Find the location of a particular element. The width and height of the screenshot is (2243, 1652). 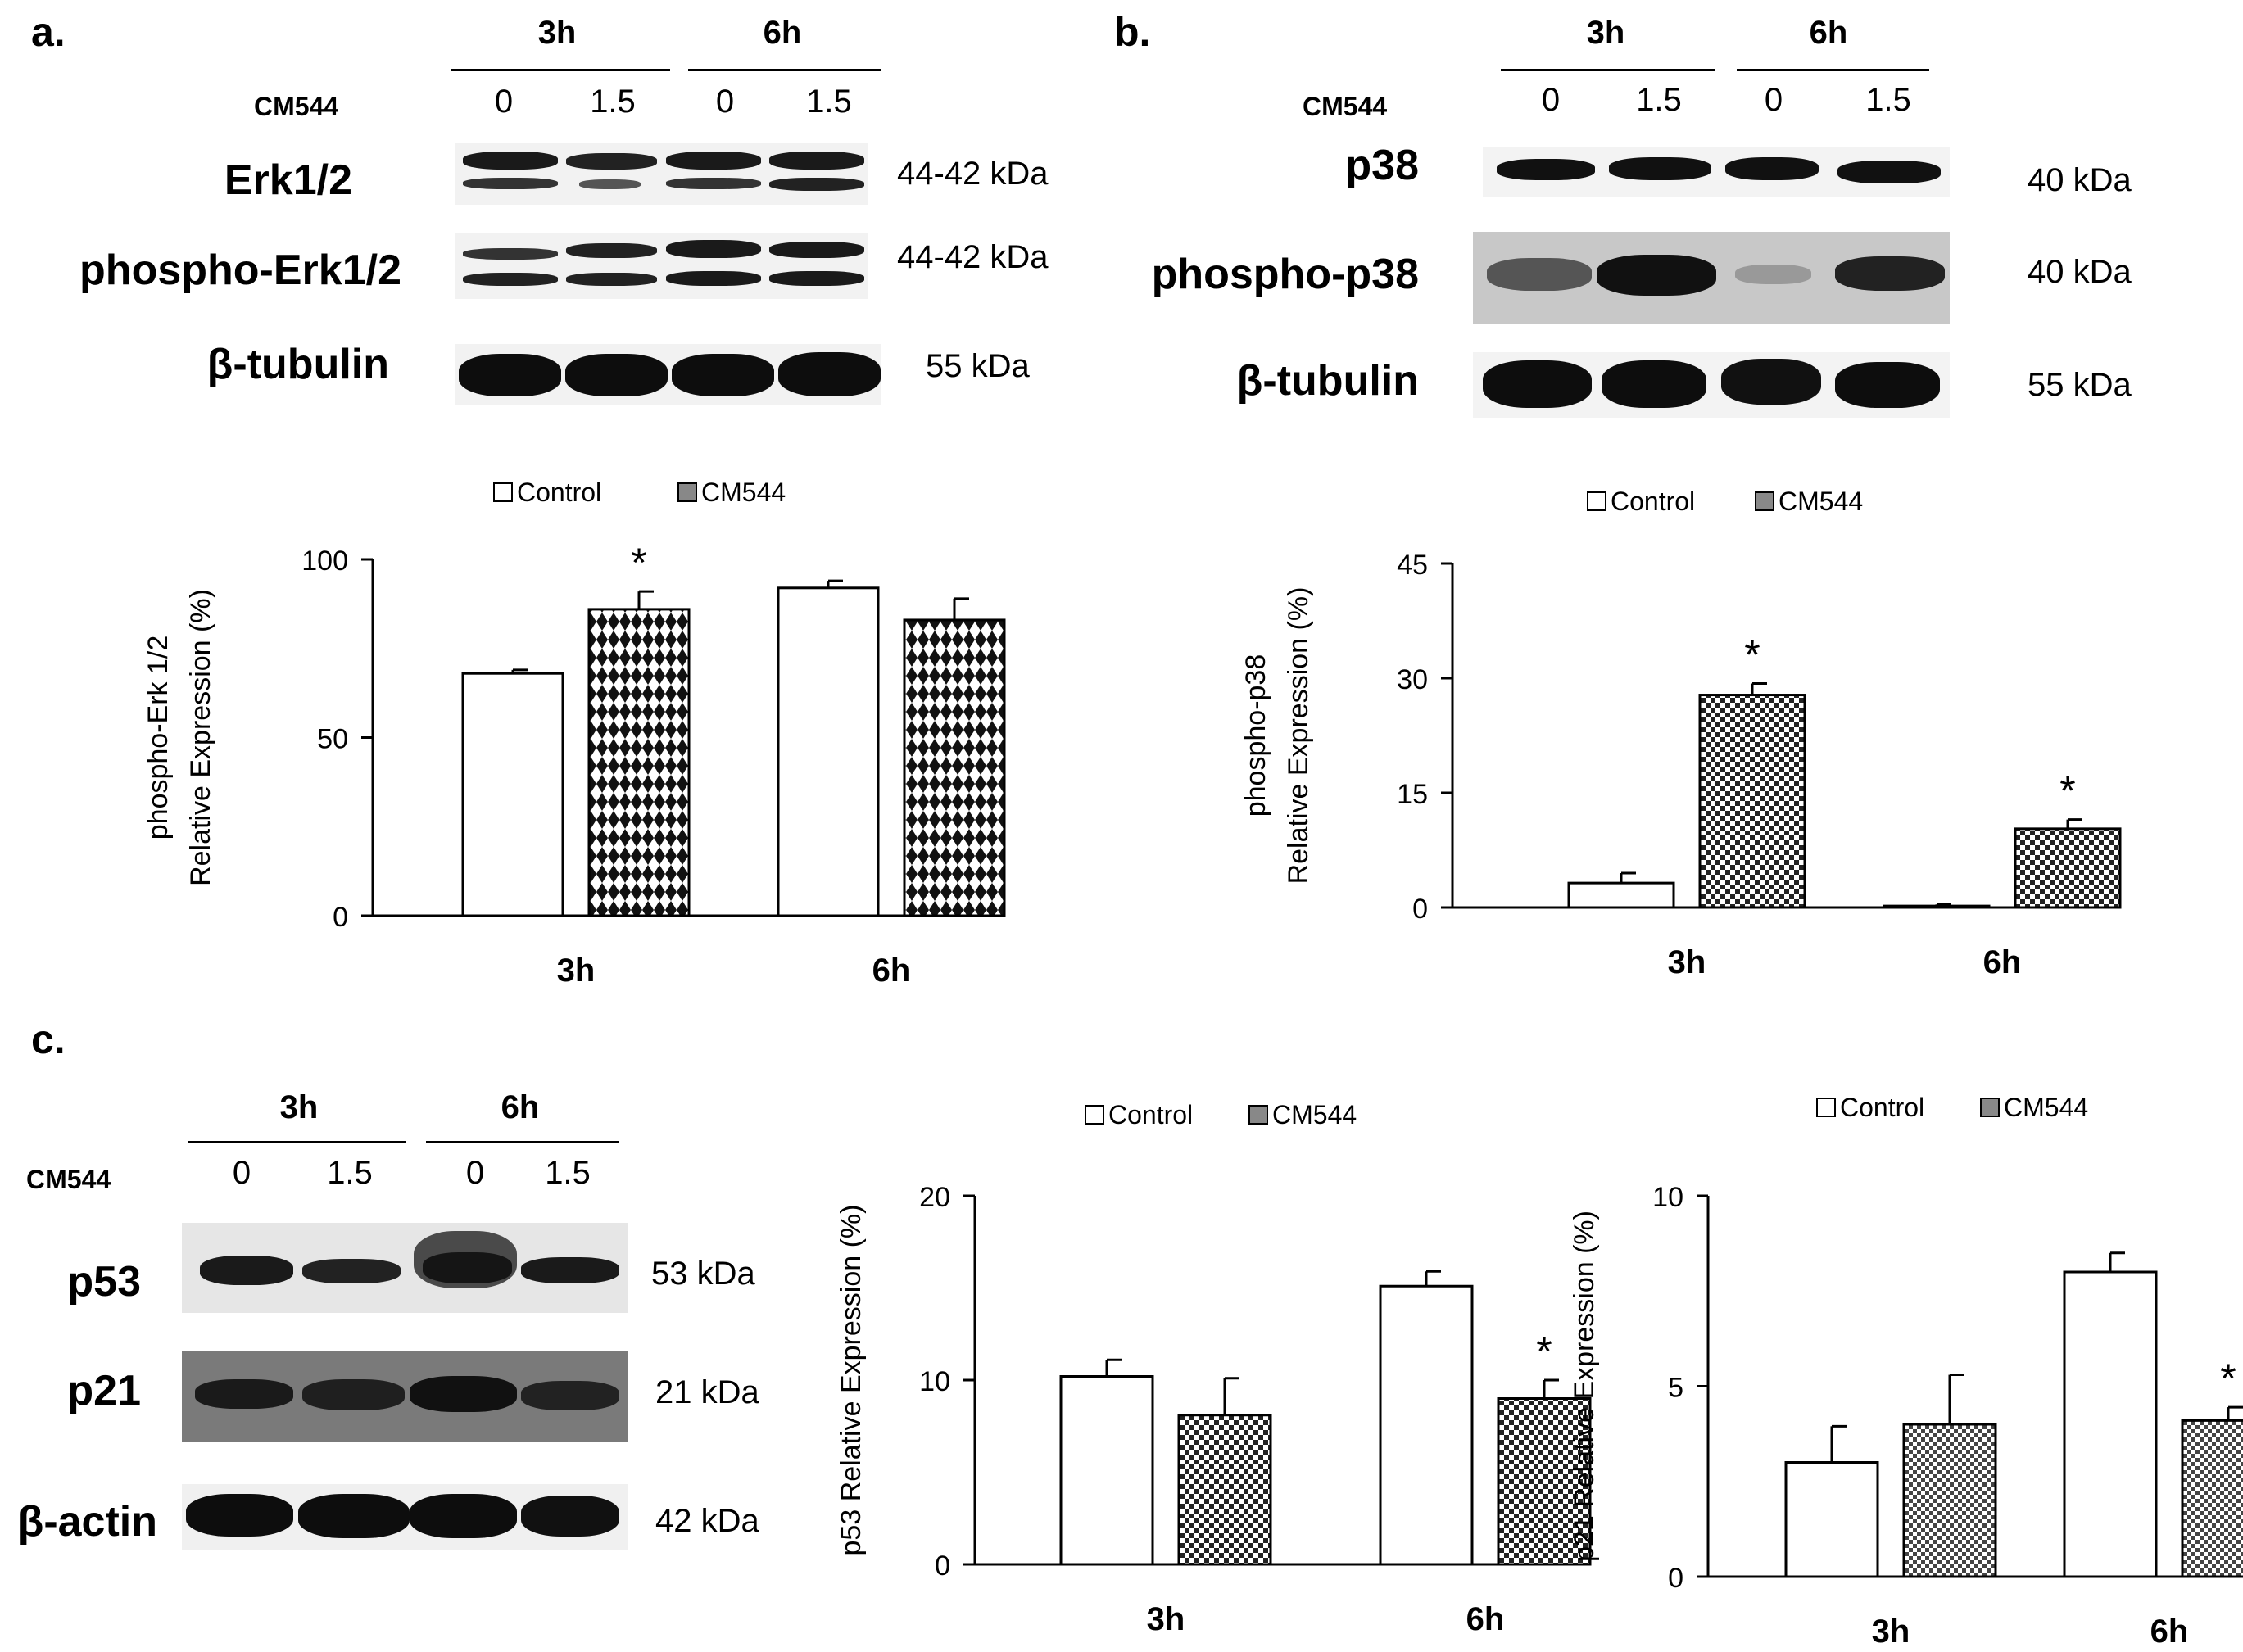

erk-bar-control-3h is located at coordinates (512, 794).